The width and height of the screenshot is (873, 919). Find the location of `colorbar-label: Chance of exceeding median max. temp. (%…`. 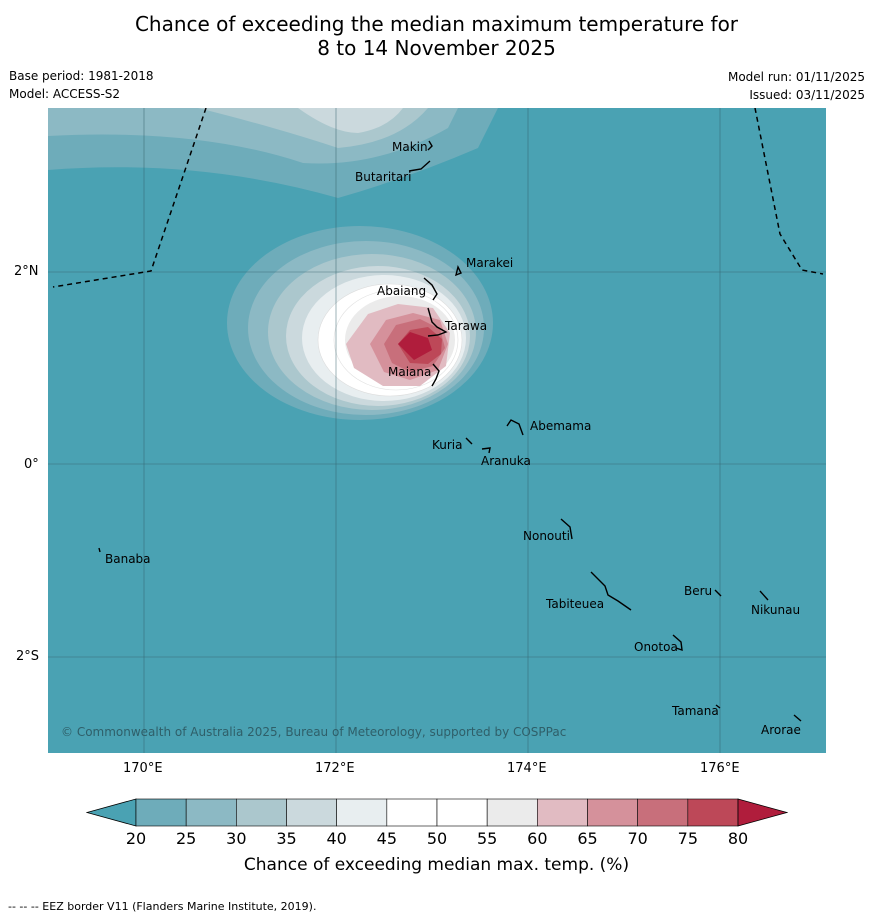

colorbar-label: Chance of exceeding median max. temp. (%… is located at coordinates (436, 865).